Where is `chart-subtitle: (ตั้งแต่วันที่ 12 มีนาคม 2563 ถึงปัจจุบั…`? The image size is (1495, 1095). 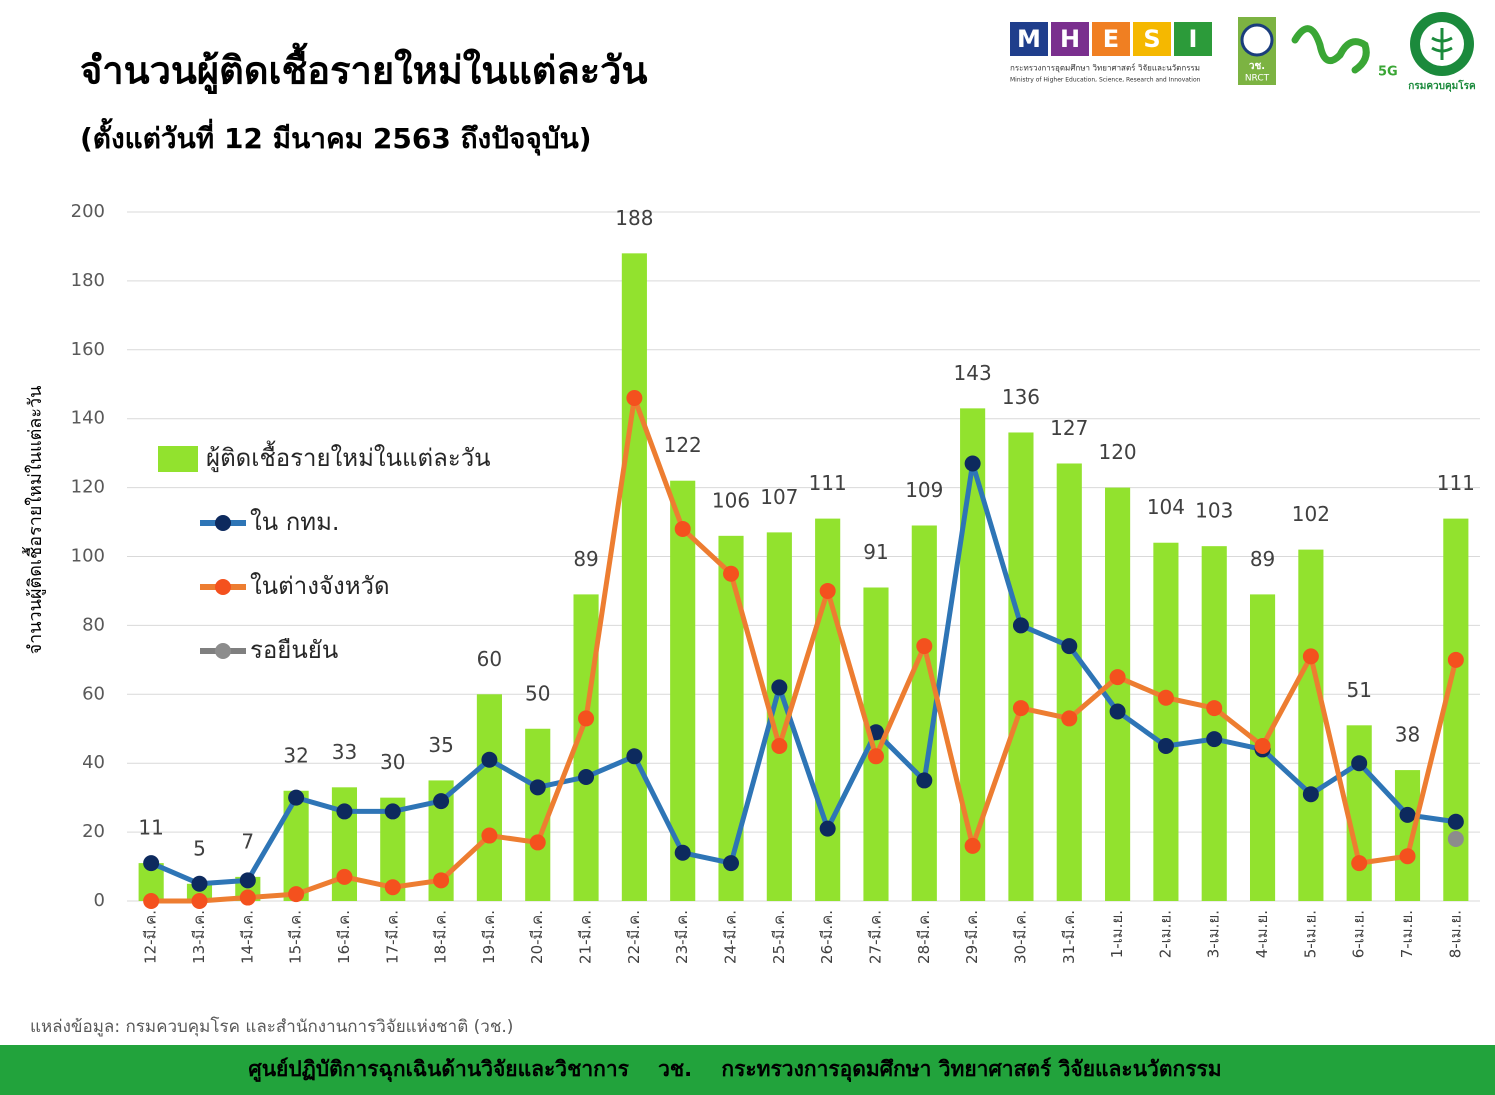
chart-subtitle: (ตั้งแต่วันที่ 12 มีนาคม 2563 ถึงปัจจุบั… is located at coordinates (336, 136).